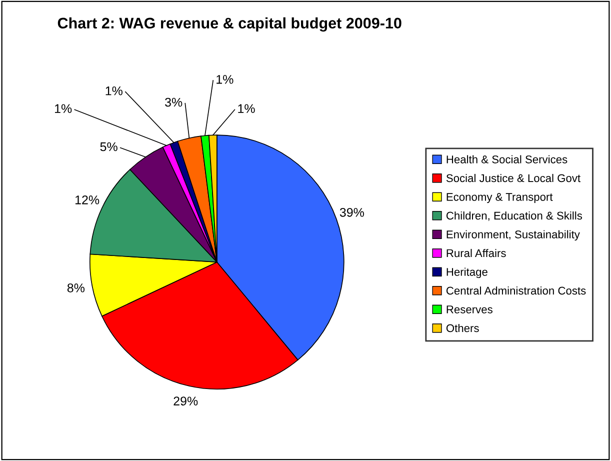  I want to click on legend-label: Central Administration Costs, so click(516, 290).